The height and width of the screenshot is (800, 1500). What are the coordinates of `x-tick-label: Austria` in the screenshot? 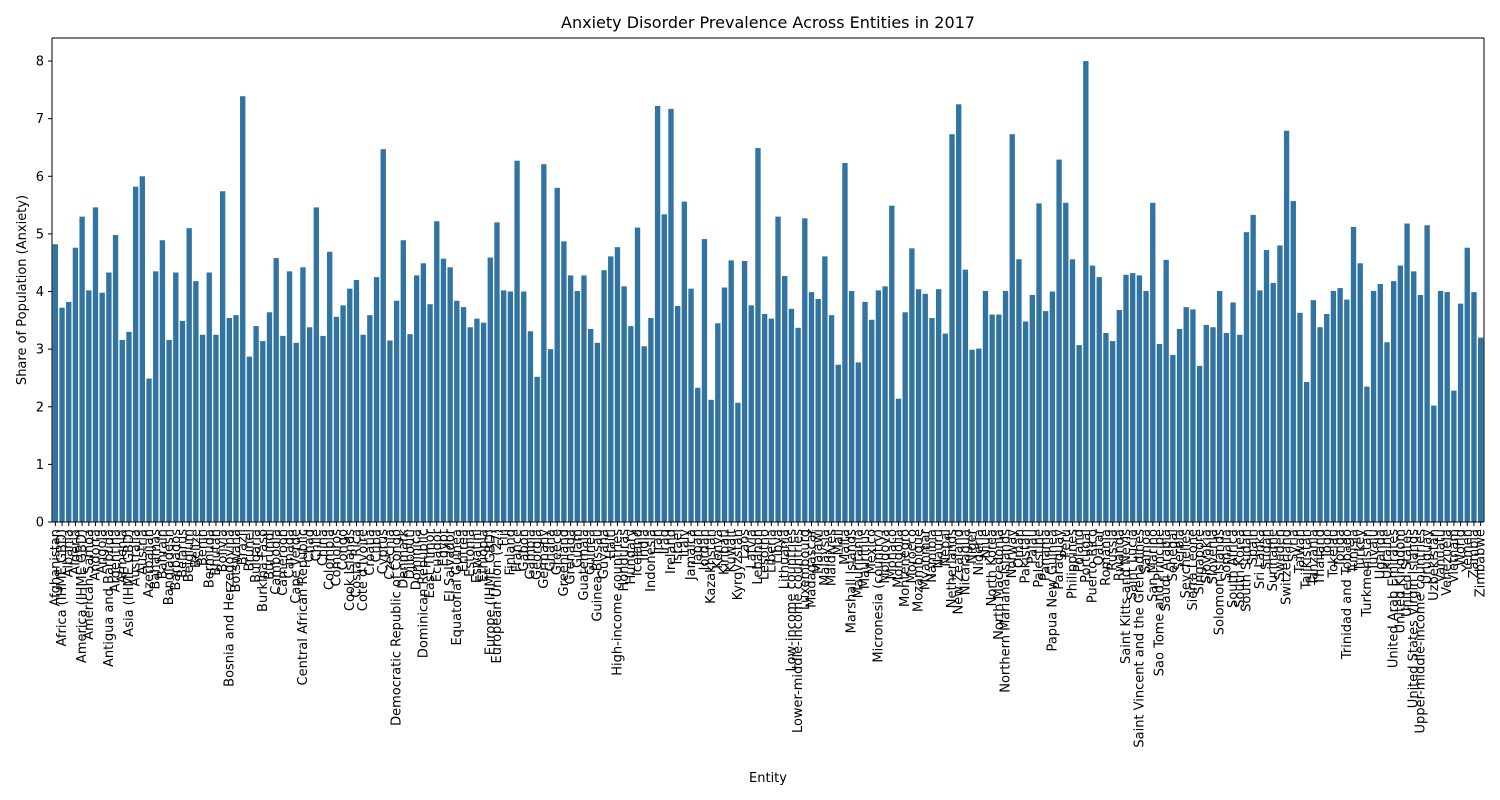 It's located at (142, 552).